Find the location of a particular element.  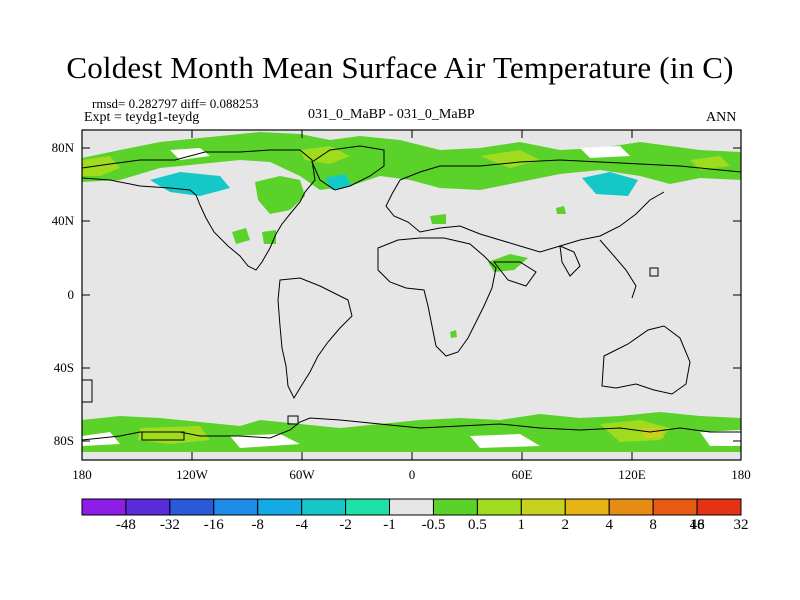

lon-label-120w: 120W is located at coordinates (192, 474).